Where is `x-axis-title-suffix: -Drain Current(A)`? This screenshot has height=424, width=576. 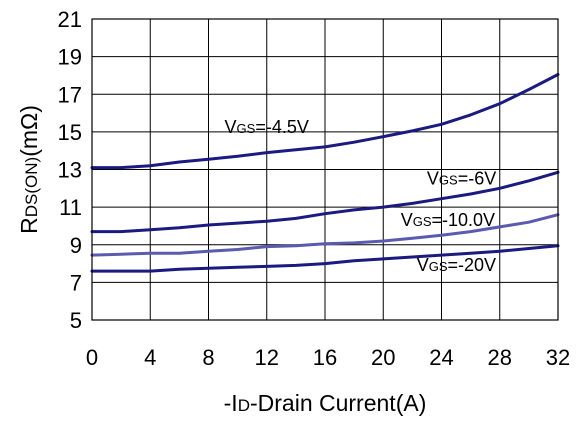 x-axis-title-suffix: -Drain Current(A) is located at coordinates (338, 403).